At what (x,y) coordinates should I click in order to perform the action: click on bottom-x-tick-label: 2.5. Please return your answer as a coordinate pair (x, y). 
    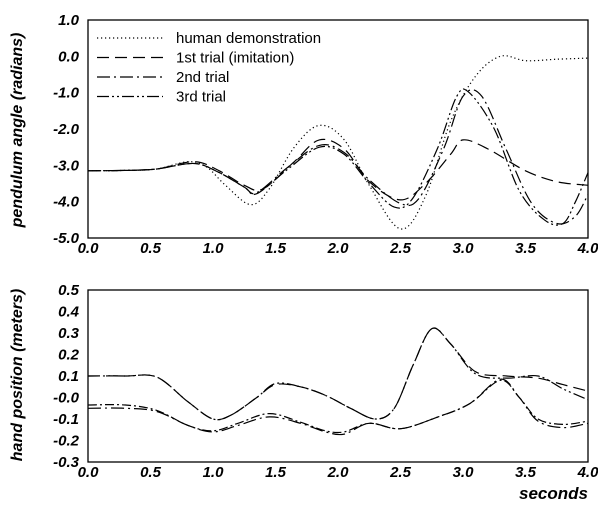
    Looking at the image, I should click on (400, 472).